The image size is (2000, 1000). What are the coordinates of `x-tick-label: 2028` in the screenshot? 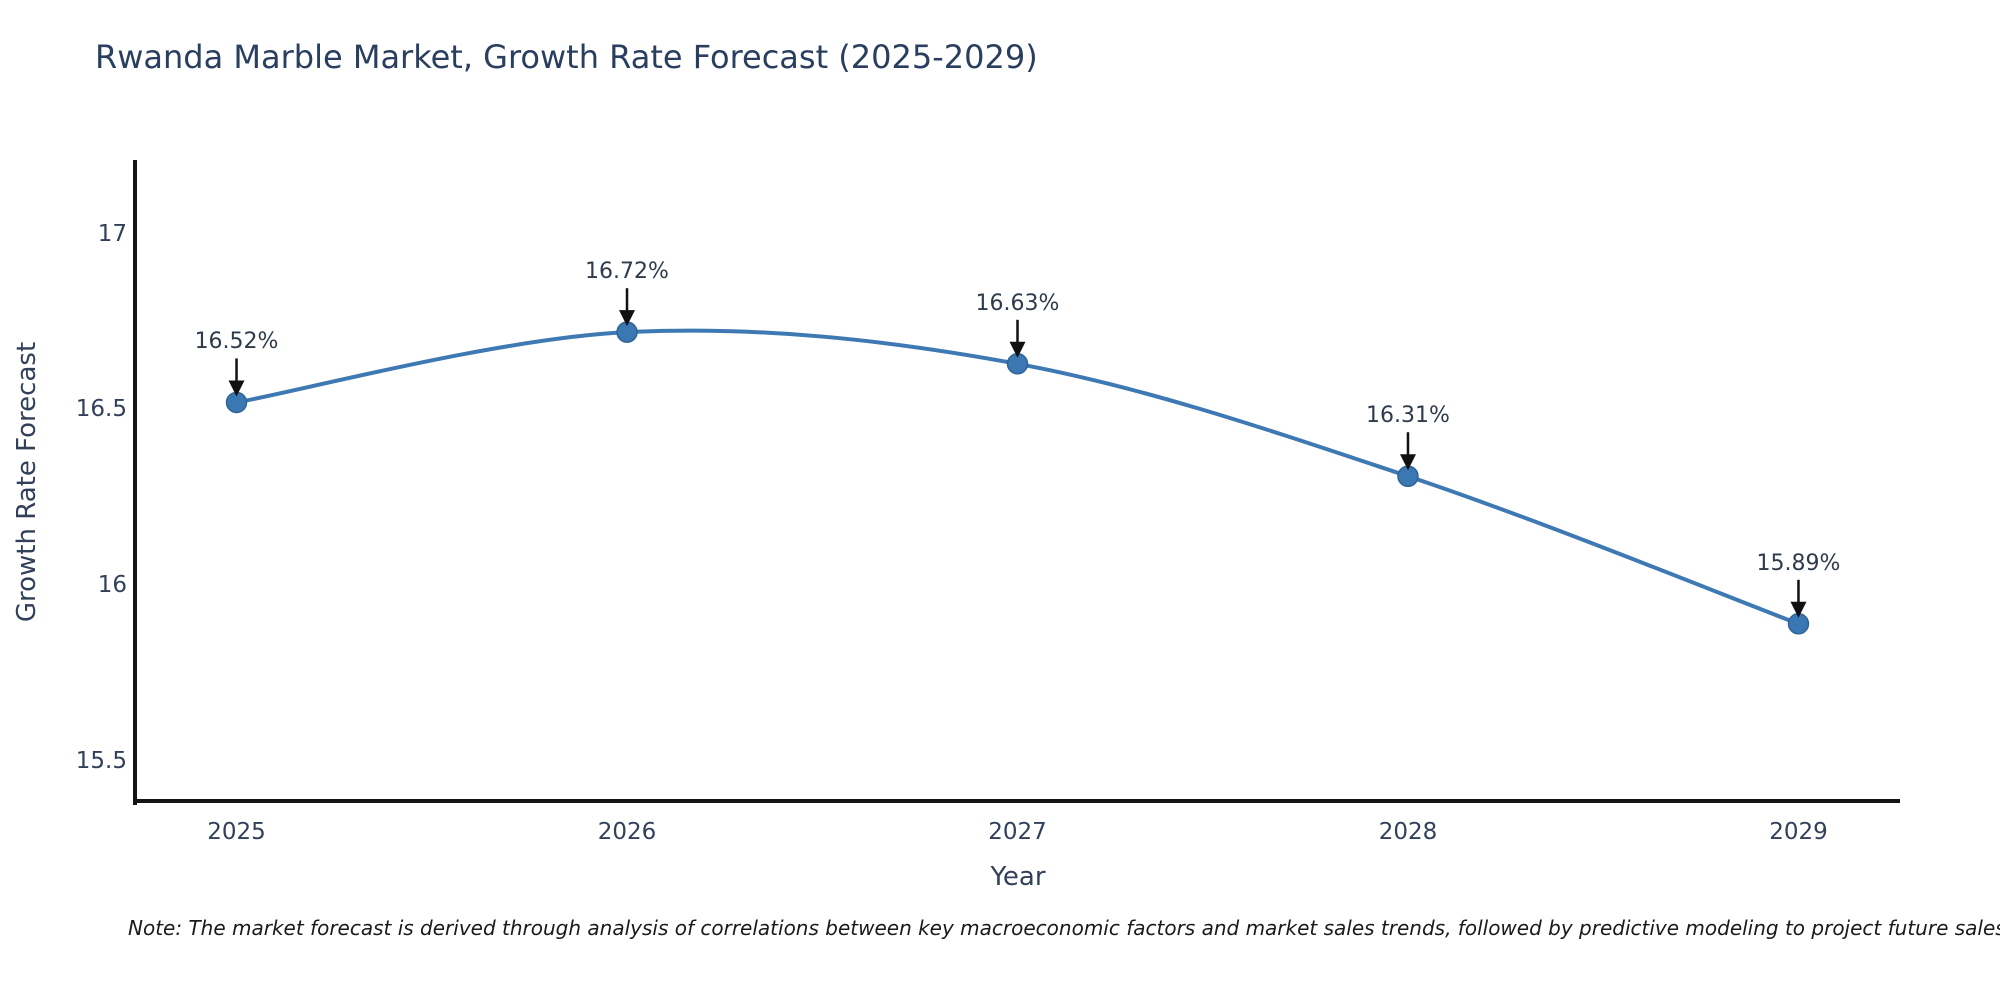 It's located at (1408, 832).